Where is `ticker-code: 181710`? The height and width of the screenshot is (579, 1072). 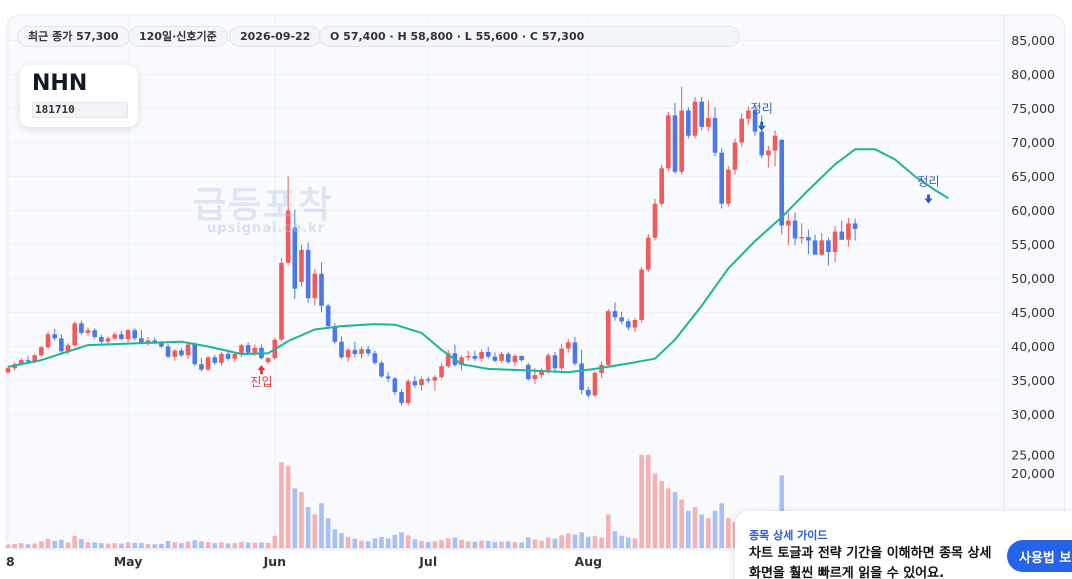 ticker-code: 181710 is located at coordinates (80, 110).